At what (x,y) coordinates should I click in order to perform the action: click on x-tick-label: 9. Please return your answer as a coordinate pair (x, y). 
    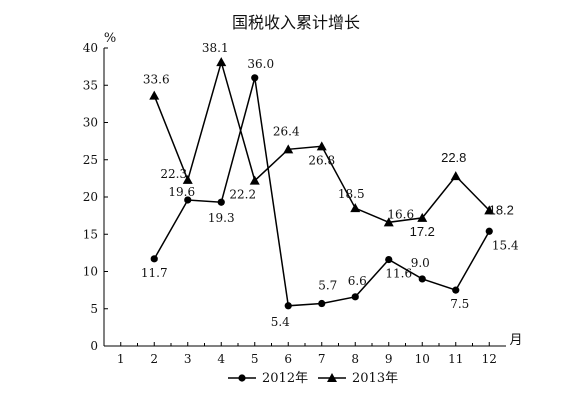
    Looking at the image, I should click on (389, 359).